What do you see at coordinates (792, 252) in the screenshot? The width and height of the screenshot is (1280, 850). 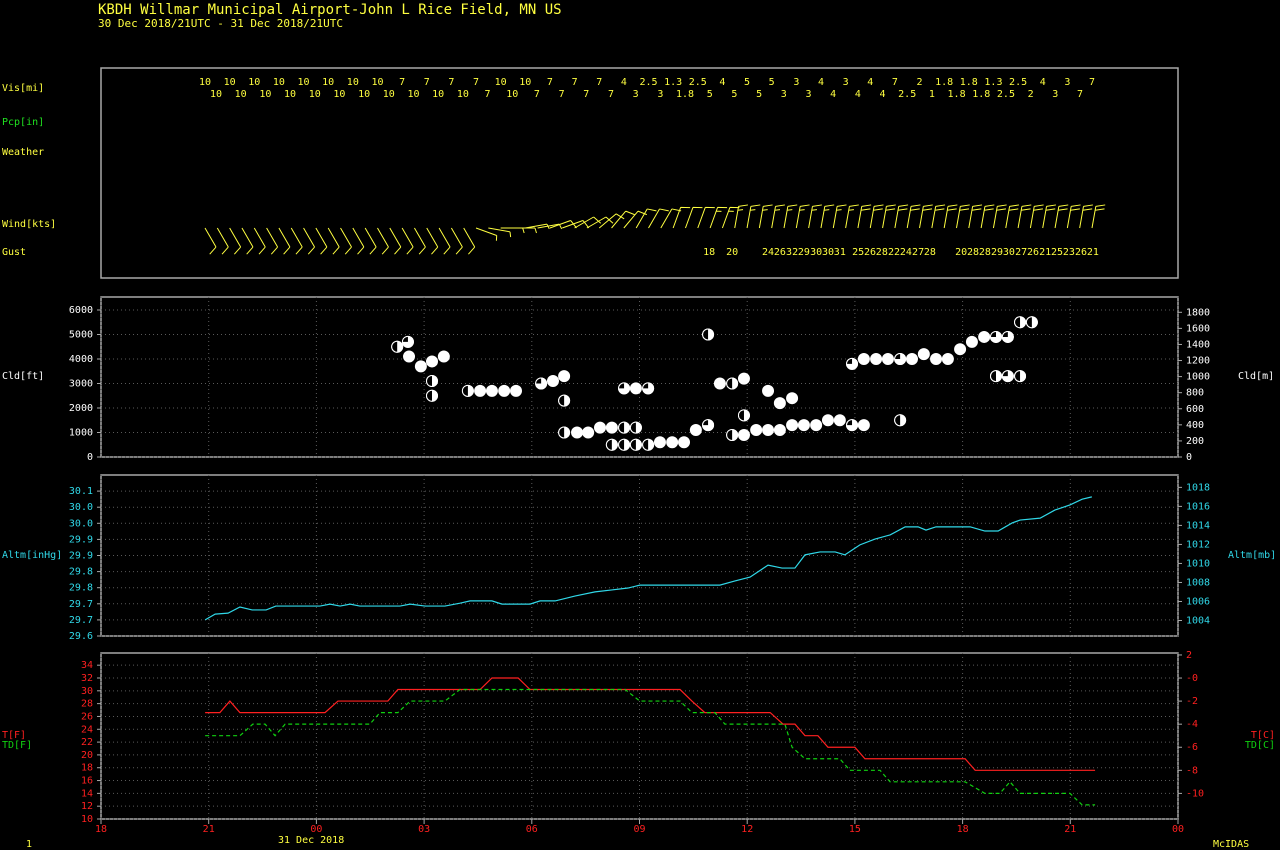 I see `gust-value: 32` at bounding box center [792, 252].